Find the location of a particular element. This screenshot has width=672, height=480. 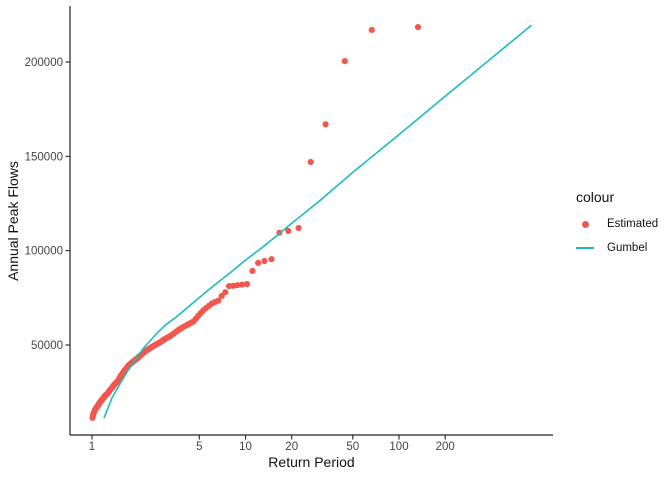

legend-entry-gumbel: Gumbel is located at coordinates (617, 248).